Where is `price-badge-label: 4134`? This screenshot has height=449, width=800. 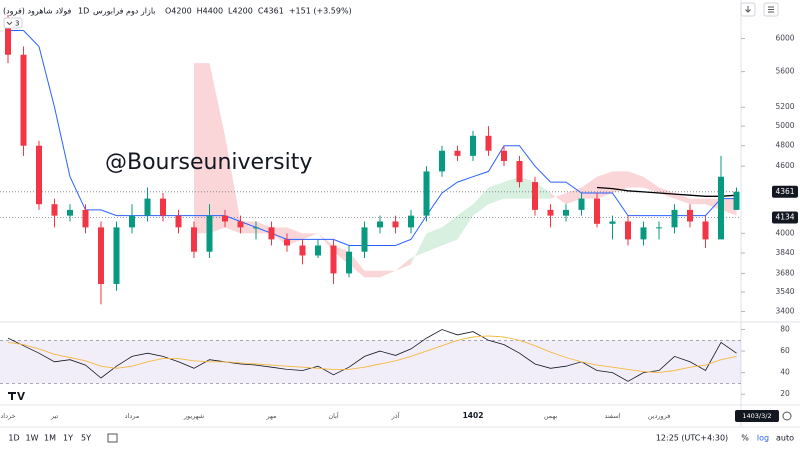
price-badge-label: 4134 is located at coordinates (784, 216).